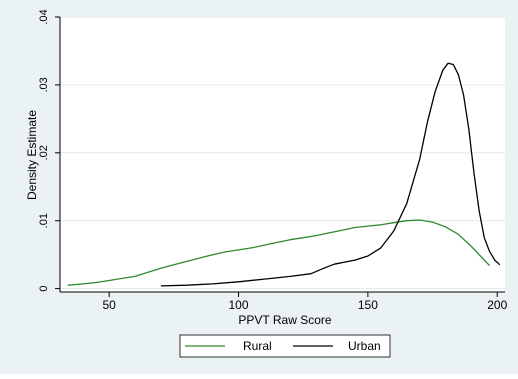 This screenshot has height=379, width=518. What do you see at coordinates (109, 305) in the screenshot?
I see `x-tick-label: 50` at bounding box center [109, 305].